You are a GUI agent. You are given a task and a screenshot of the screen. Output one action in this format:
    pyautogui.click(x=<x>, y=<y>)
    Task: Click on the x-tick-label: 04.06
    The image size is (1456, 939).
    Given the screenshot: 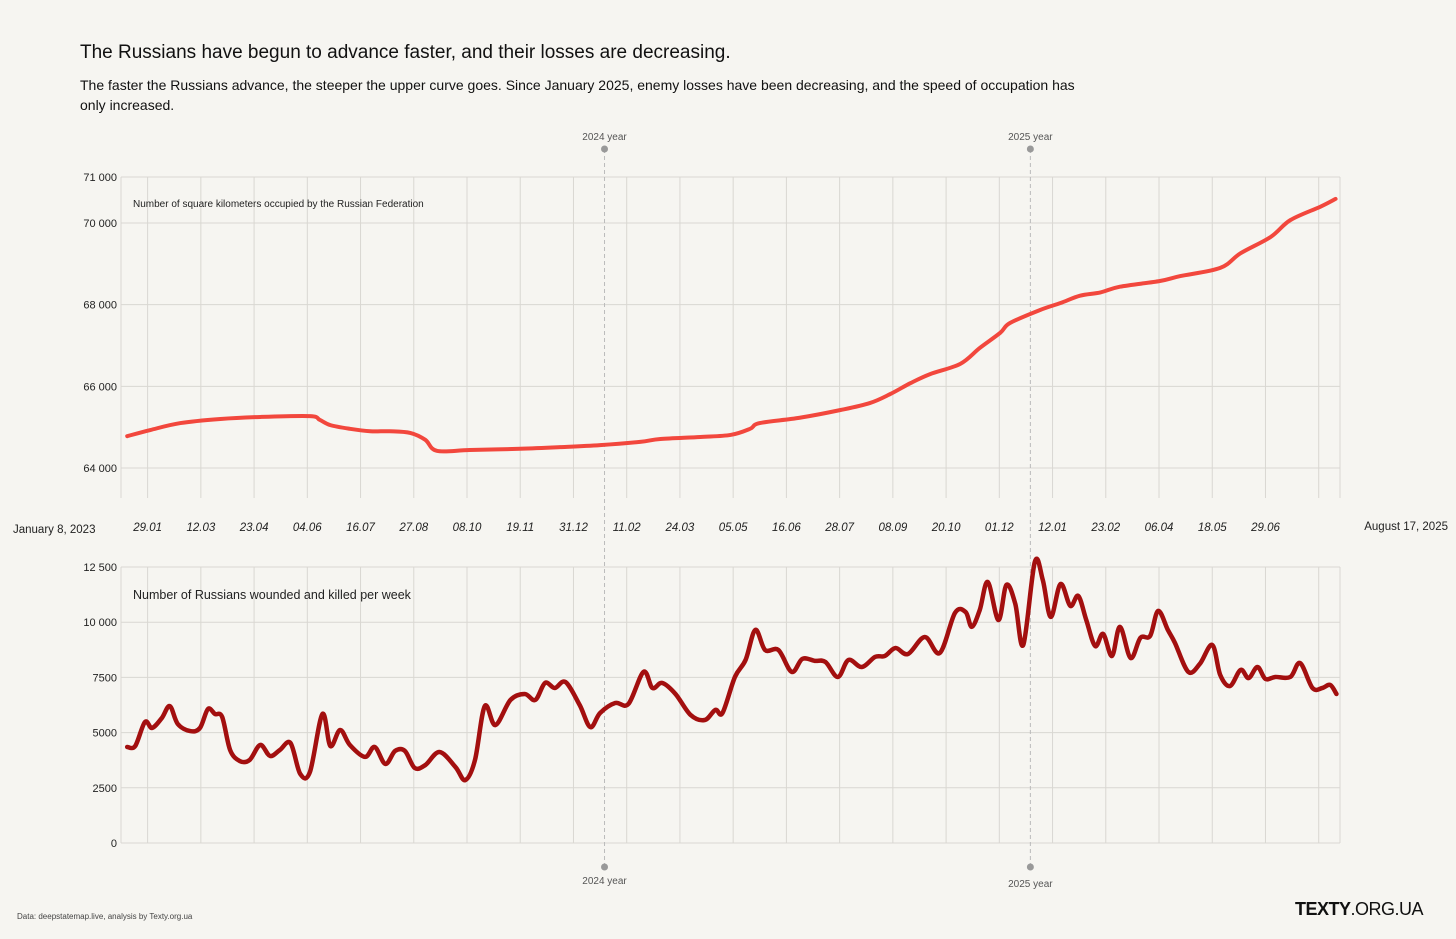 What is the action you would take?
    pyautogui.click(x=307, y=528)
    